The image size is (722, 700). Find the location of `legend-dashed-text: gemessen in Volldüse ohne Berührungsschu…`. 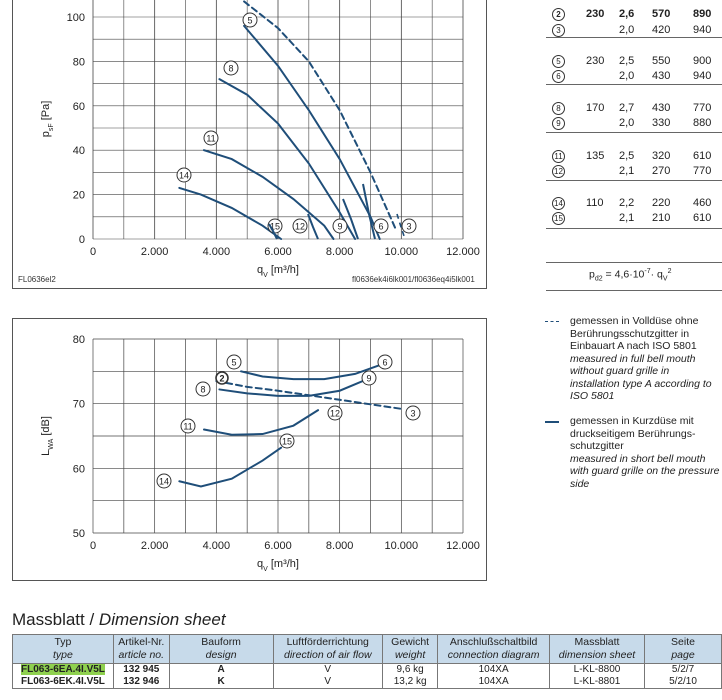

legend-dashed-text: gemessen in Volldüse ohne Berührungsschu… is located at coordinates (645, 359).